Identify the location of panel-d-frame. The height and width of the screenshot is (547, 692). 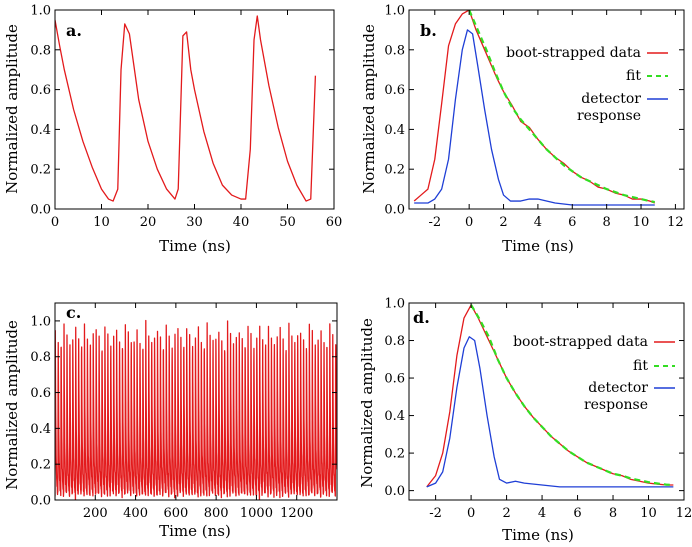
(546, 401).